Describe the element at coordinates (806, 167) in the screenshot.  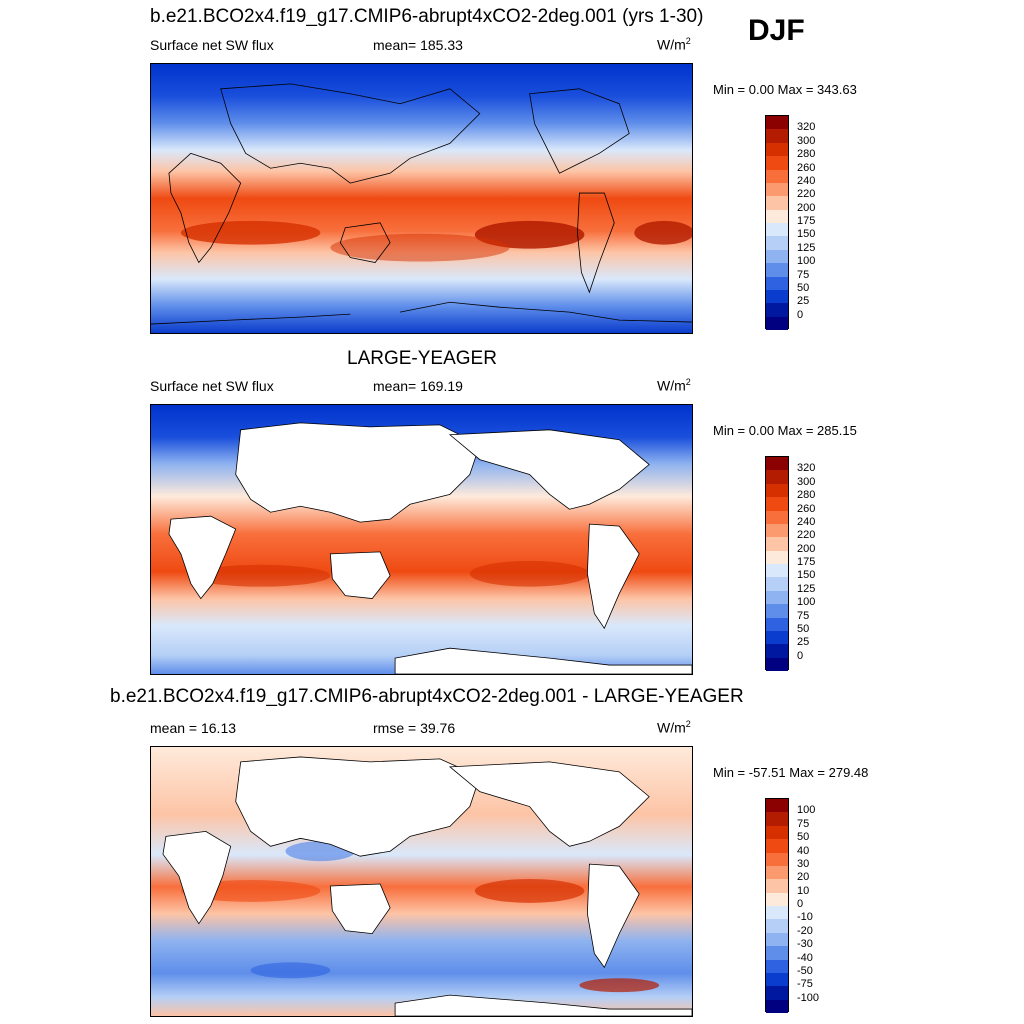
I see `colorbar-tick-label: 260` at that location.